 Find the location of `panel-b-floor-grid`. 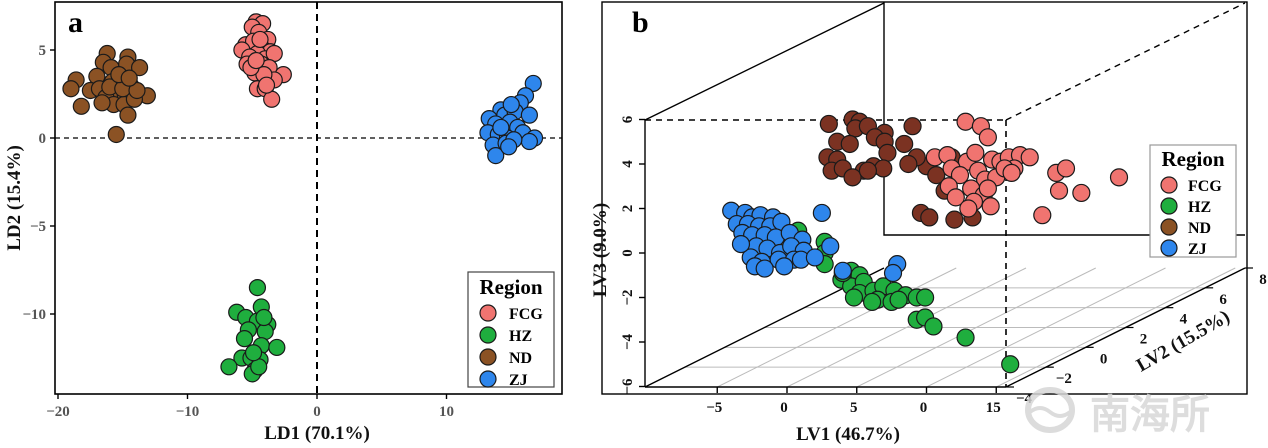

panel-b-floor-grid is located at coordinates (960, 327).